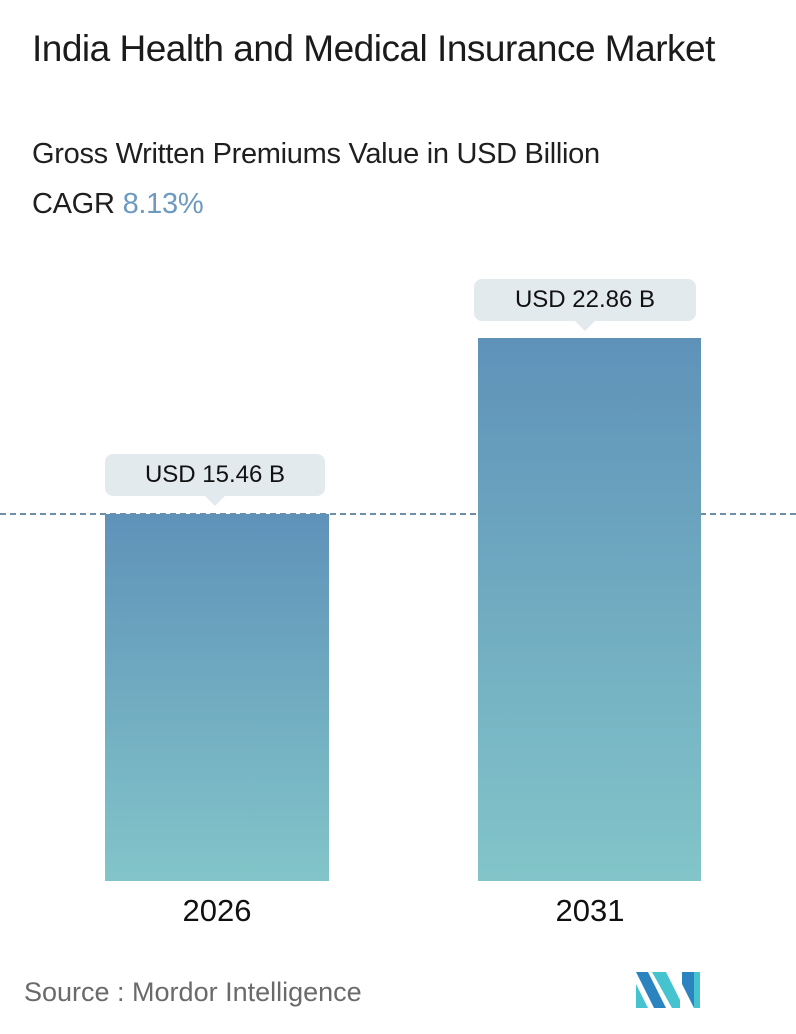  I want to click on bar-2031, so click(589, 609).